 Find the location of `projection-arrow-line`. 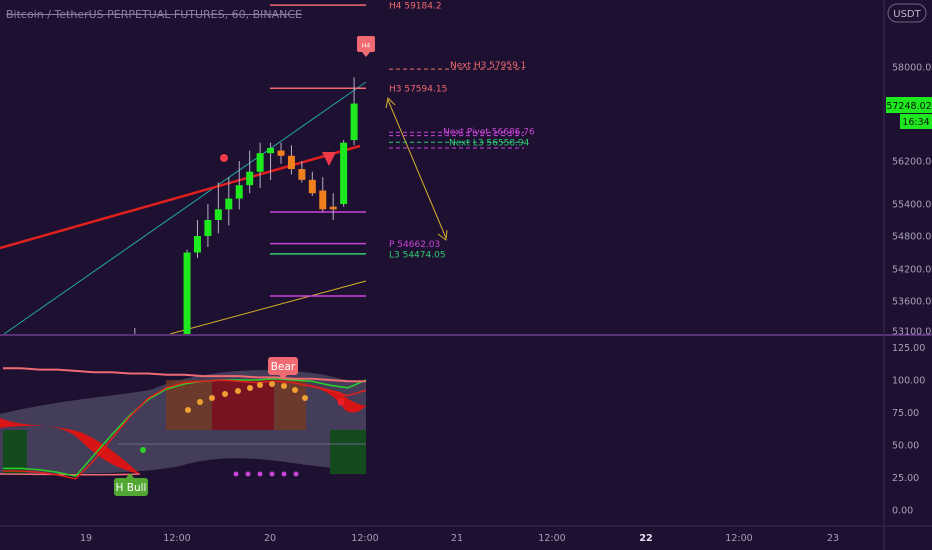

projection-arrow-line is located at coordinates (417, 169).